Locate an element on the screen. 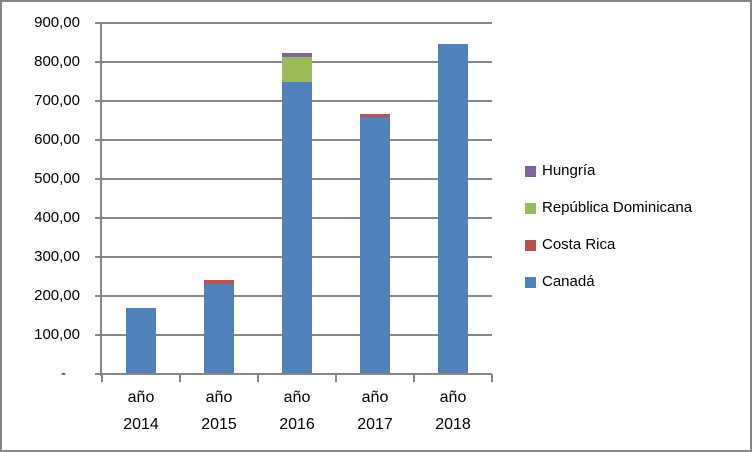 The image size is (752, 452). legend-item-Costa-Rica: Costa Rica is located at coordinates (570, 245).